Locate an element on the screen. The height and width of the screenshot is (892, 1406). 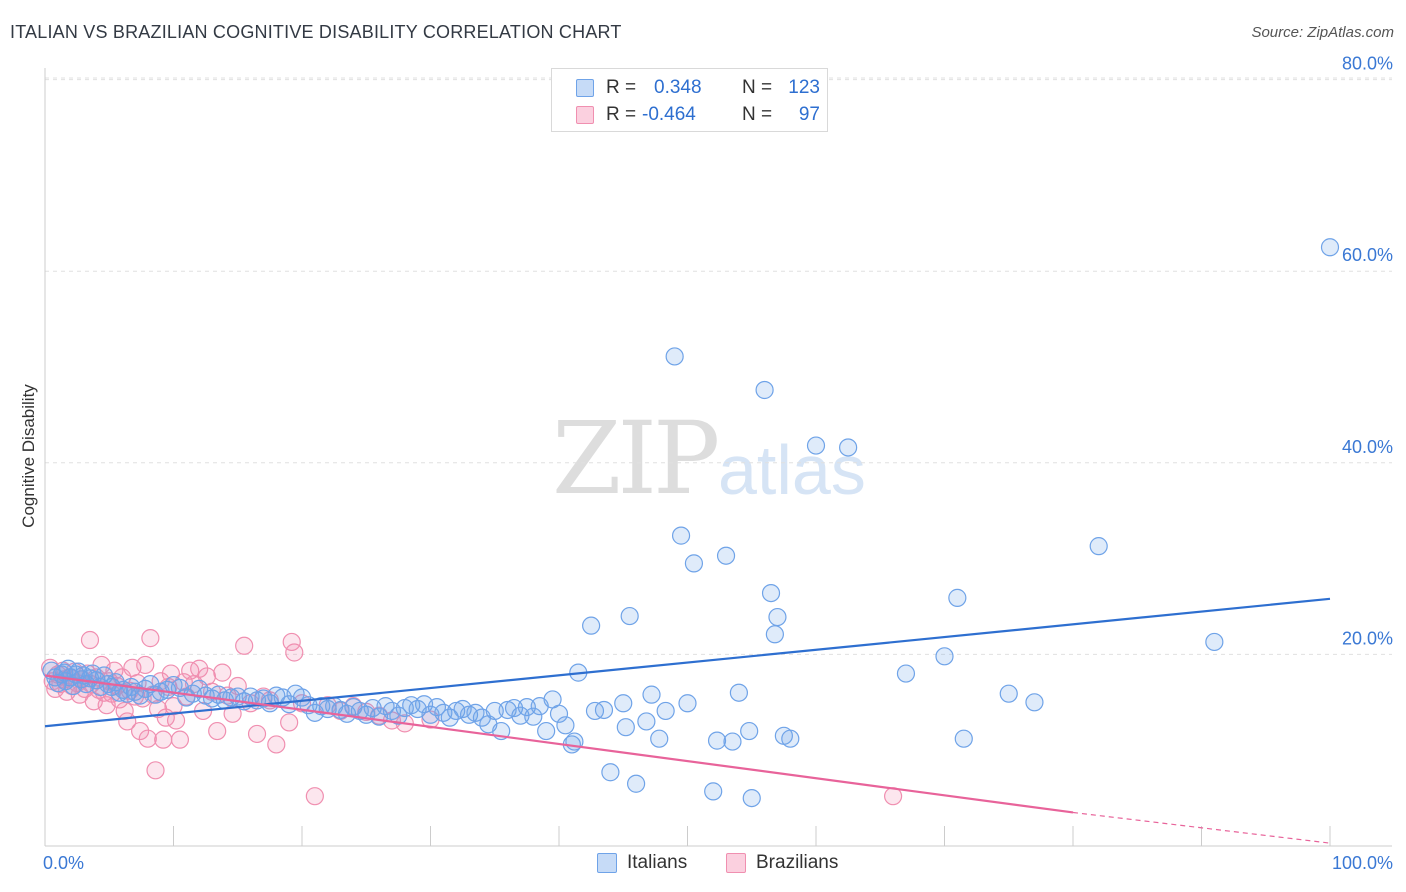
brazilians-legend-label: Brazilians is located at coordinates (797, 862).